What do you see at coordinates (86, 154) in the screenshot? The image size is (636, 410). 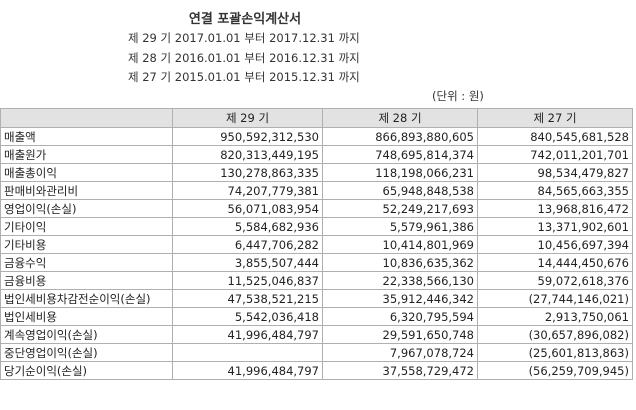 I see `row-label: 매출원가` at bounding box center [86, 154].